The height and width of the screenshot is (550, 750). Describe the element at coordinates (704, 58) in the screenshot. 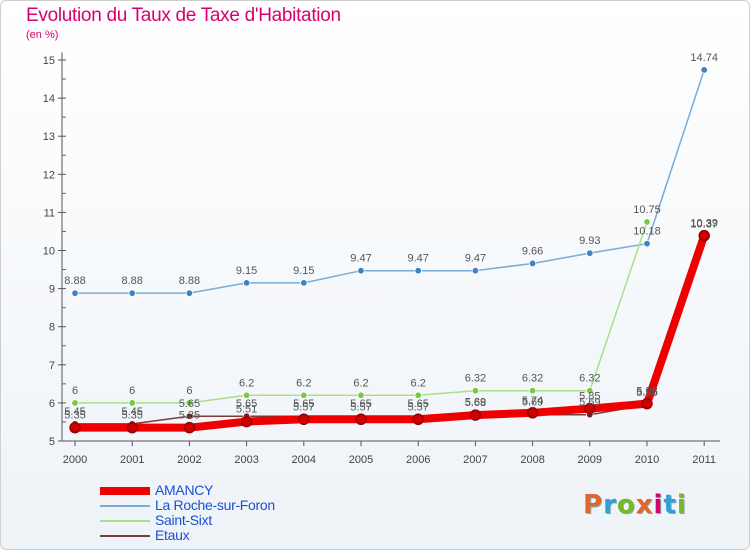

I see `data-label-la-roche-sur-foron: 14.74` at that location.